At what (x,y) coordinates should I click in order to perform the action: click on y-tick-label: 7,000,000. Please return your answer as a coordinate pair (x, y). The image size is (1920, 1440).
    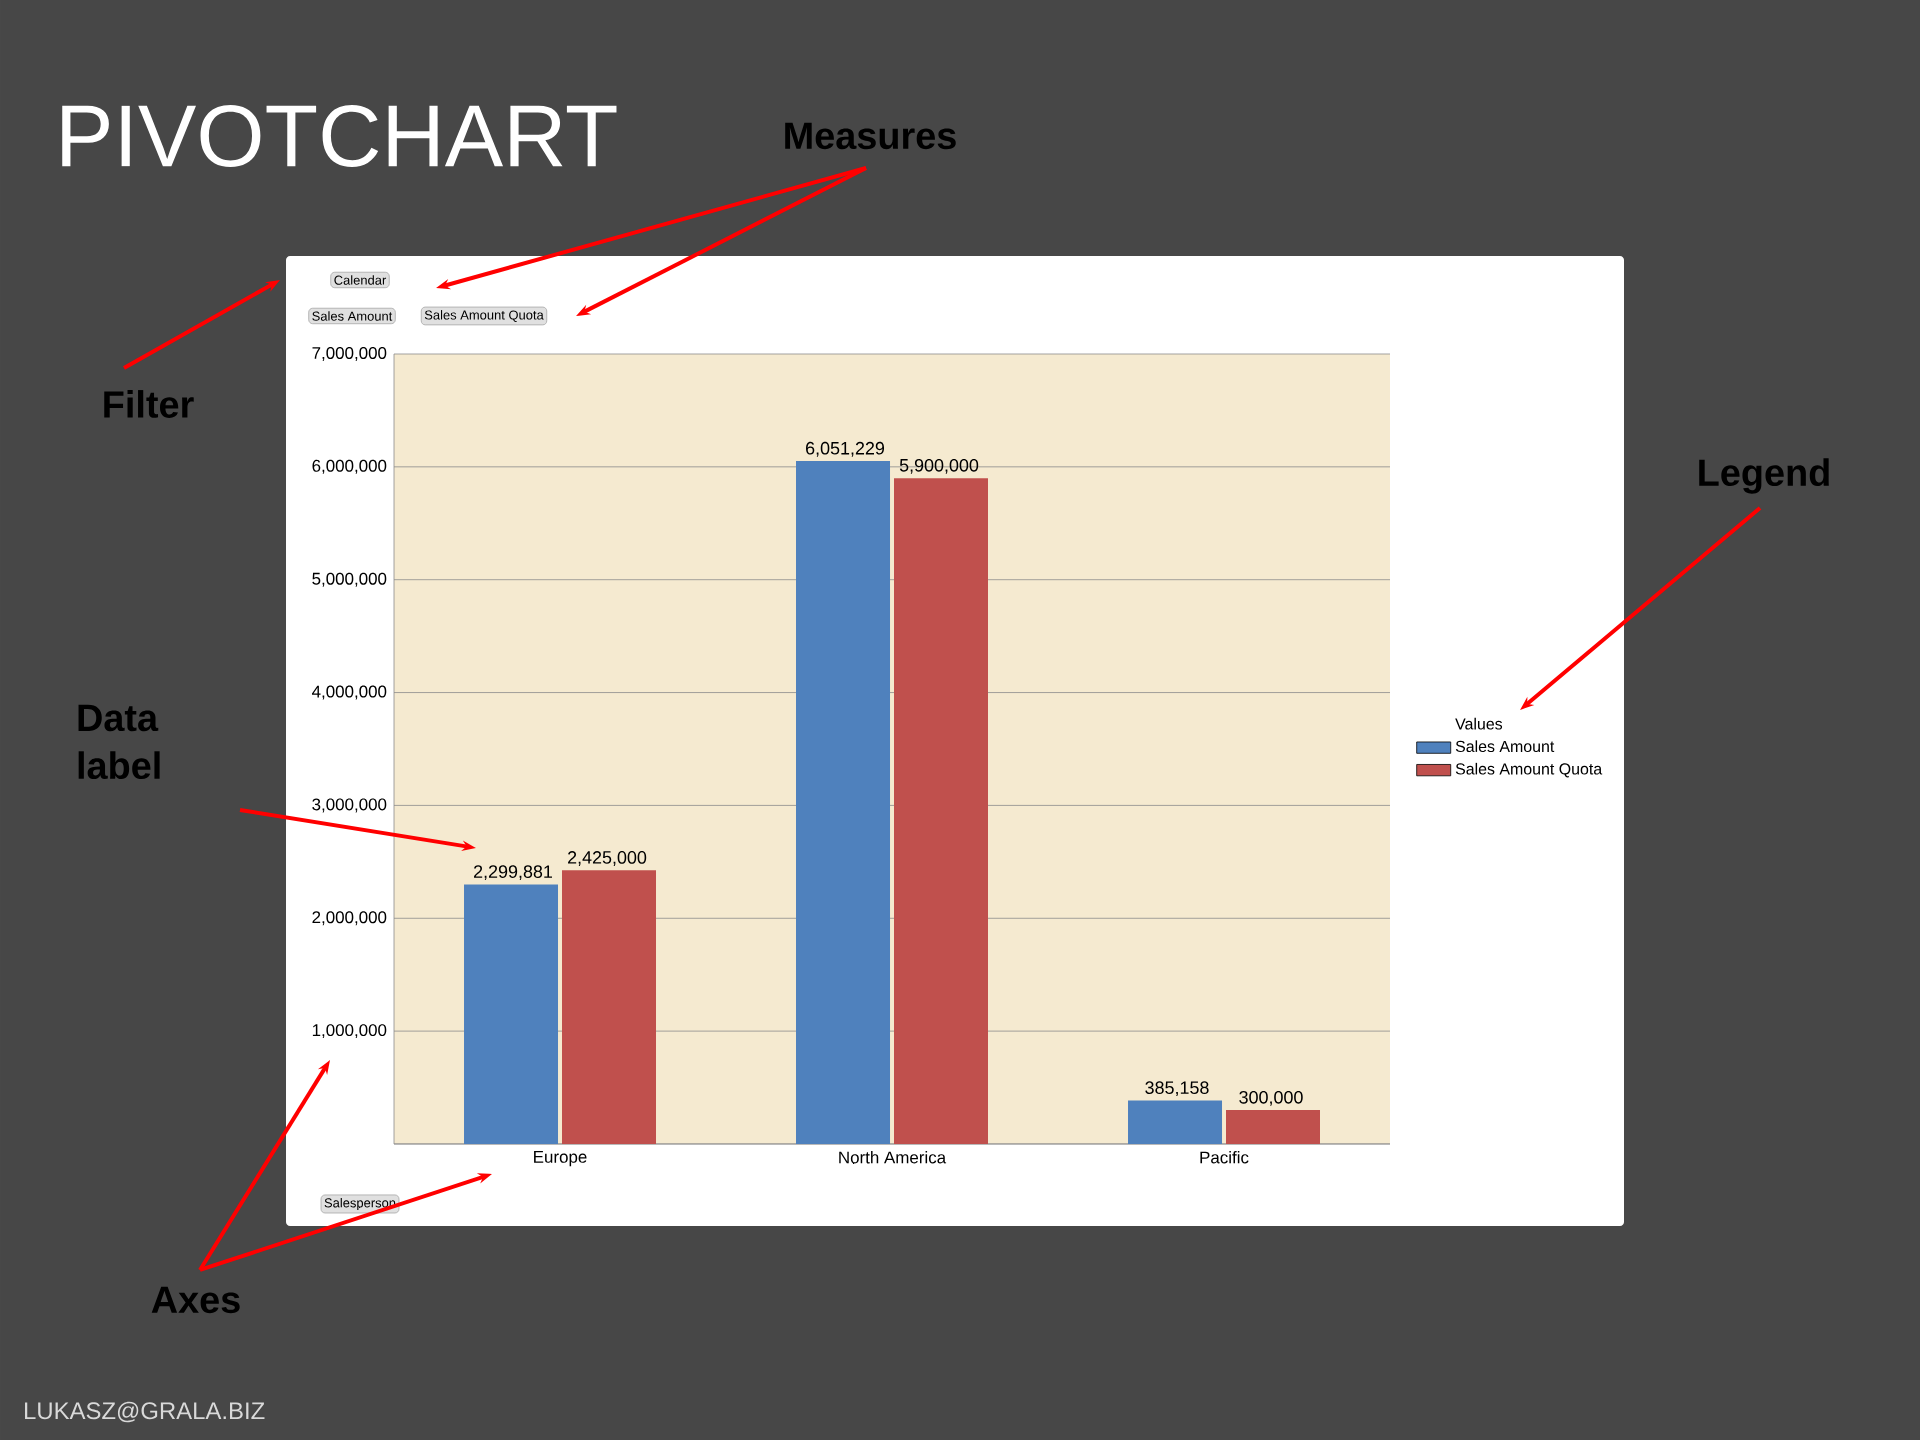
    Looking at the image, I should click on (349, 354).